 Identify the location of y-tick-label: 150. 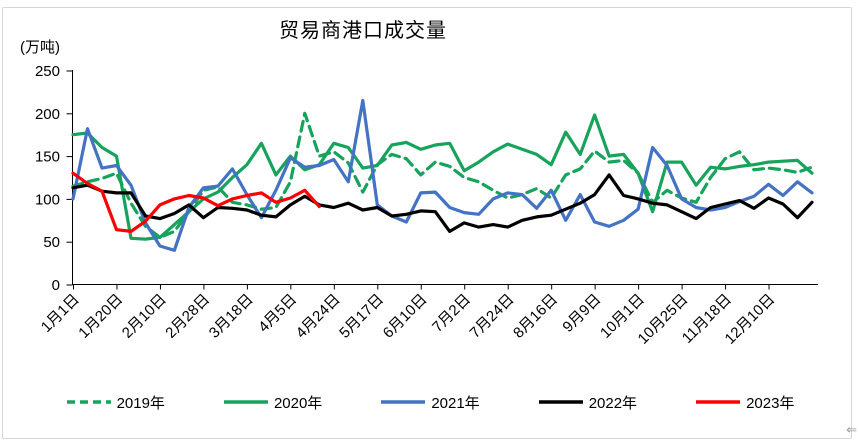
(47, 157).